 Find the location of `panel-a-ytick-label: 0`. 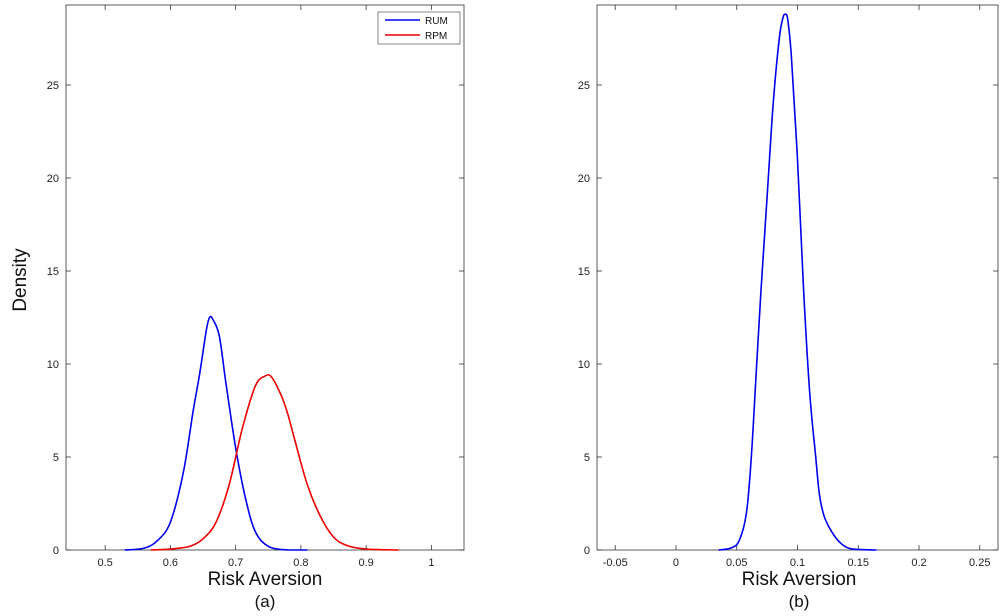

panel-a-ytick-label: 0 is located at coordinates (56, 551).